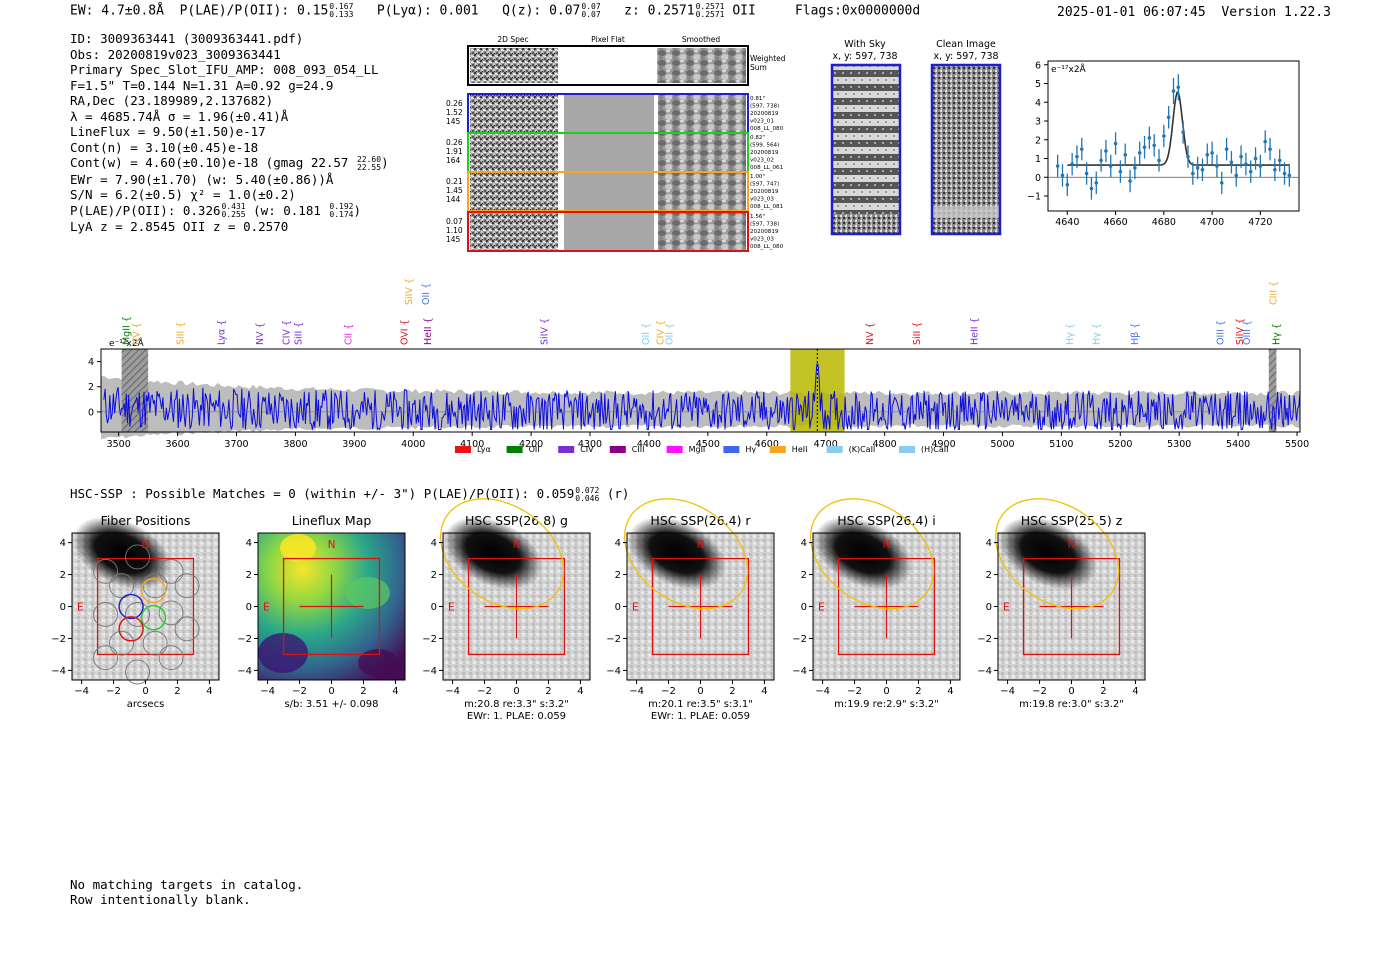 The width and height of the screenshot is (1400, 953). I want to click on legend-label: (K)CaII, so click(862, 449).